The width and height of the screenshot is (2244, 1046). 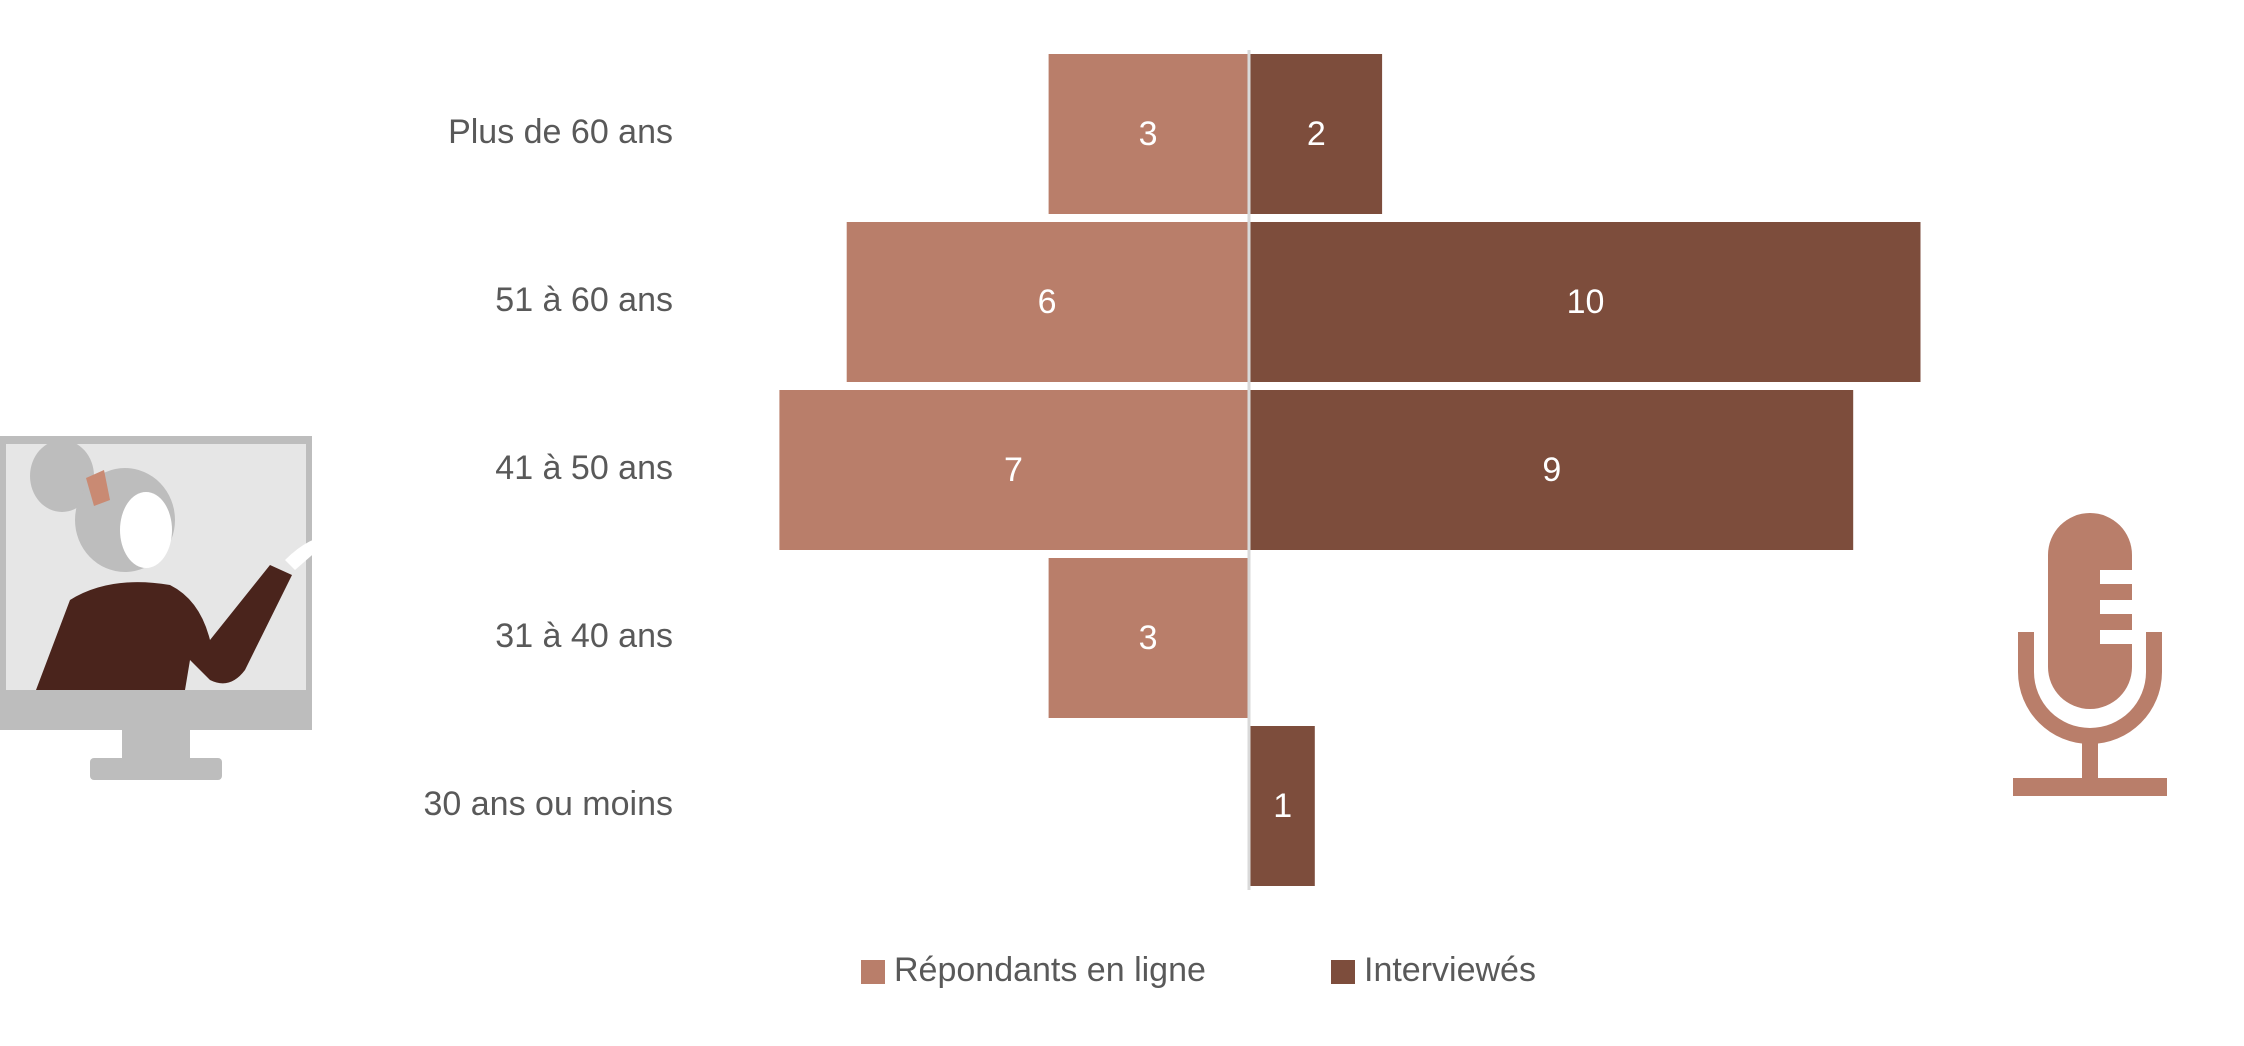 What do you see at coordinates (584, 636) in the screenshot?
I see `category-label: 31 à 40 ans` at bounding box center [584, 636].